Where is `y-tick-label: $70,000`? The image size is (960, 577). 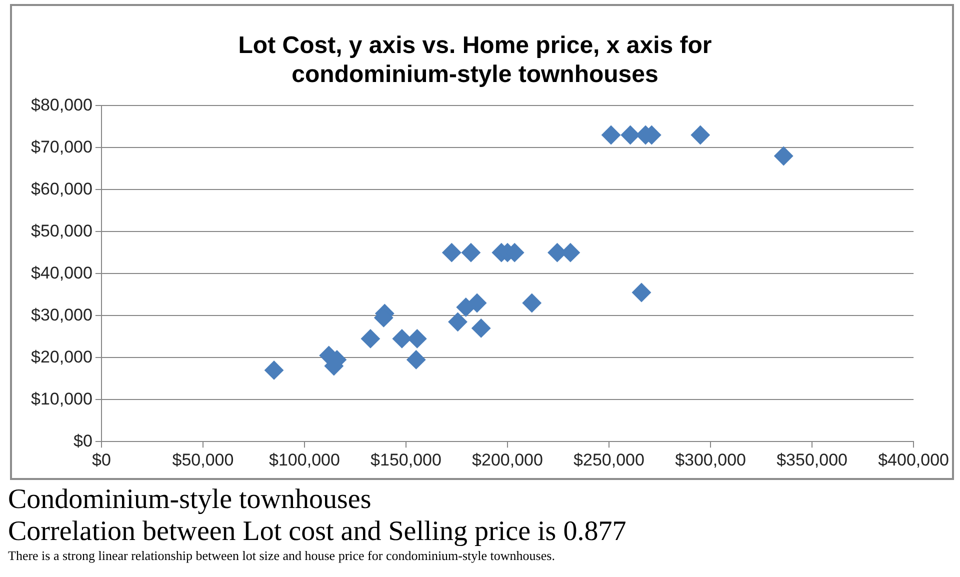 y-tick-label: $70,000 is located at coordinates (61, 146).